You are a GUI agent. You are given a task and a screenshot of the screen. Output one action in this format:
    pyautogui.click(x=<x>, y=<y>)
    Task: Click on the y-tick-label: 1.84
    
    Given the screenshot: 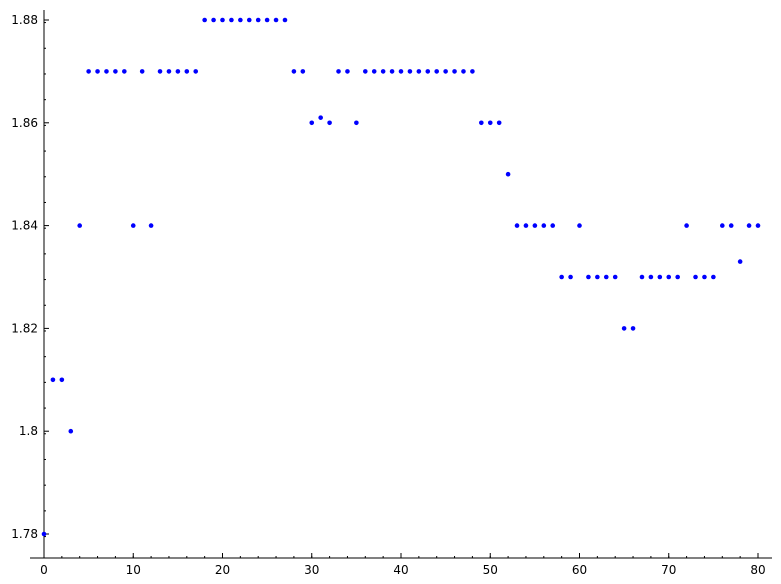 What is the action you would take?
    pyautogui.click(x=24, y=226)
    